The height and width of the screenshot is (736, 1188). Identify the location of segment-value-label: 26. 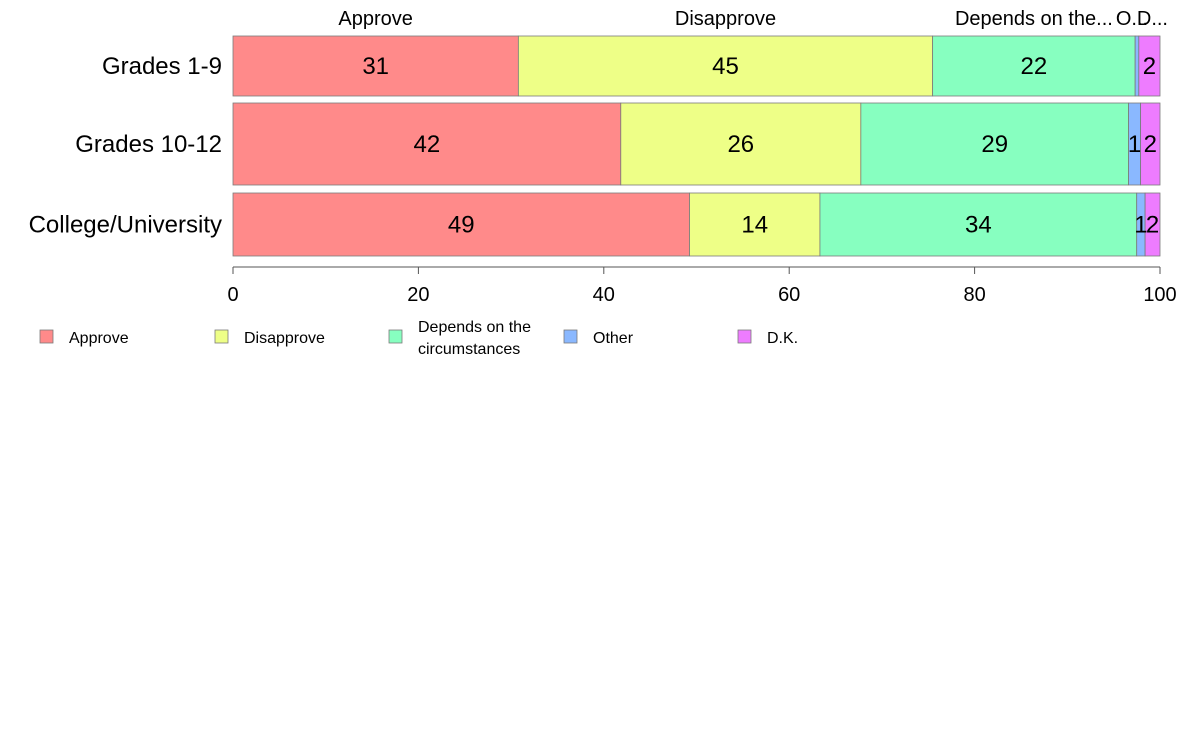
(740, 144).